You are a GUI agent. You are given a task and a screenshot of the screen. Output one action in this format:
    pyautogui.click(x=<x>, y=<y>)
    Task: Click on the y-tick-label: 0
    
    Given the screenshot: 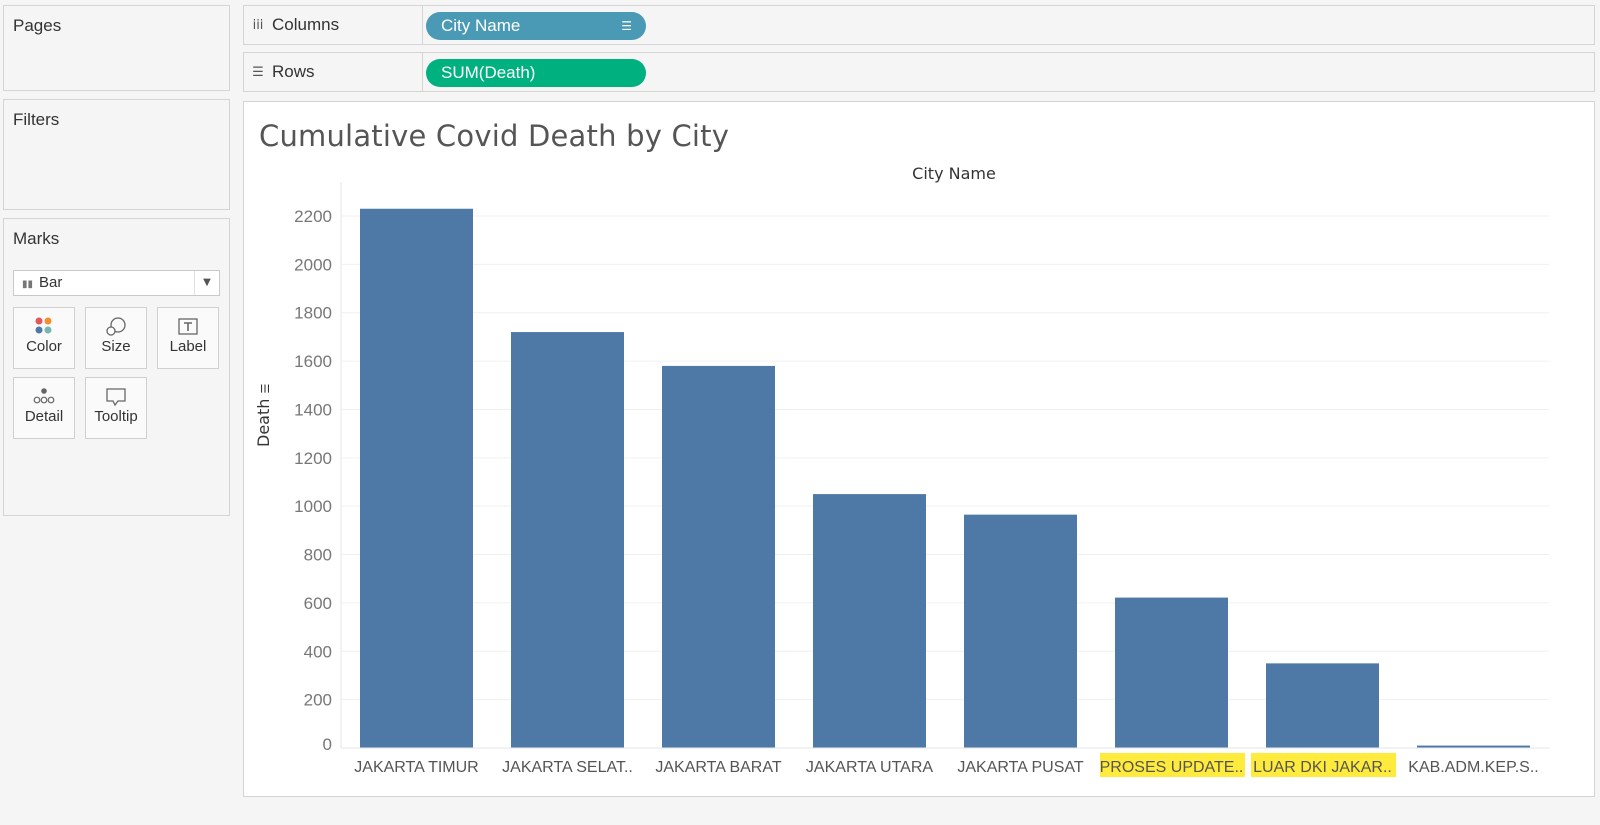 What is the action you would take?
    pyautogui.click(x=327, y=744)
    